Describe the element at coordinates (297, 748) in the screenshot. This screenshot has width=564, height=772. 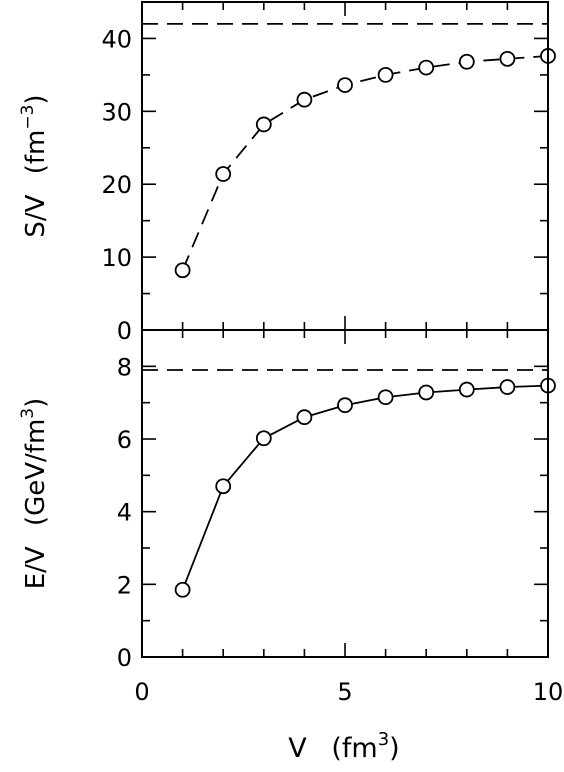
I see `xlabel-main: V` at that location.